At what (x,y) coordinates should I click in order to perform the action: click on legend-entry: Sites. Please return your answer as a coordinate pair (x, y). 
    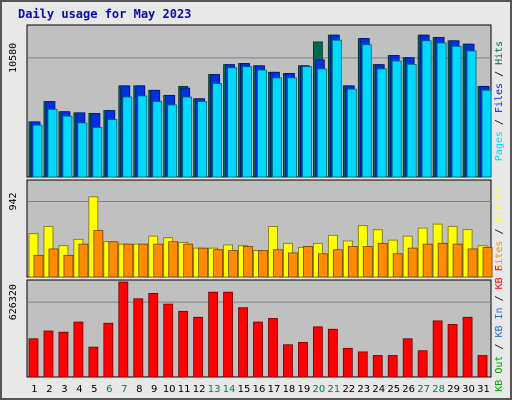
    Looking at the image, I should click on (499, 256).